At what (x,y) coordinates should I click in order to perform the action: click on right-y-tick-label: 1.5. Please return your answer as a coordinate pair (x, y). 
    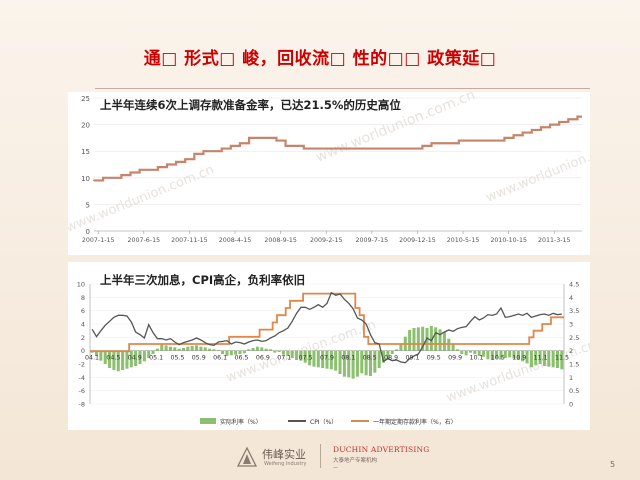
    Looking at the image, I should click on (574, 365).